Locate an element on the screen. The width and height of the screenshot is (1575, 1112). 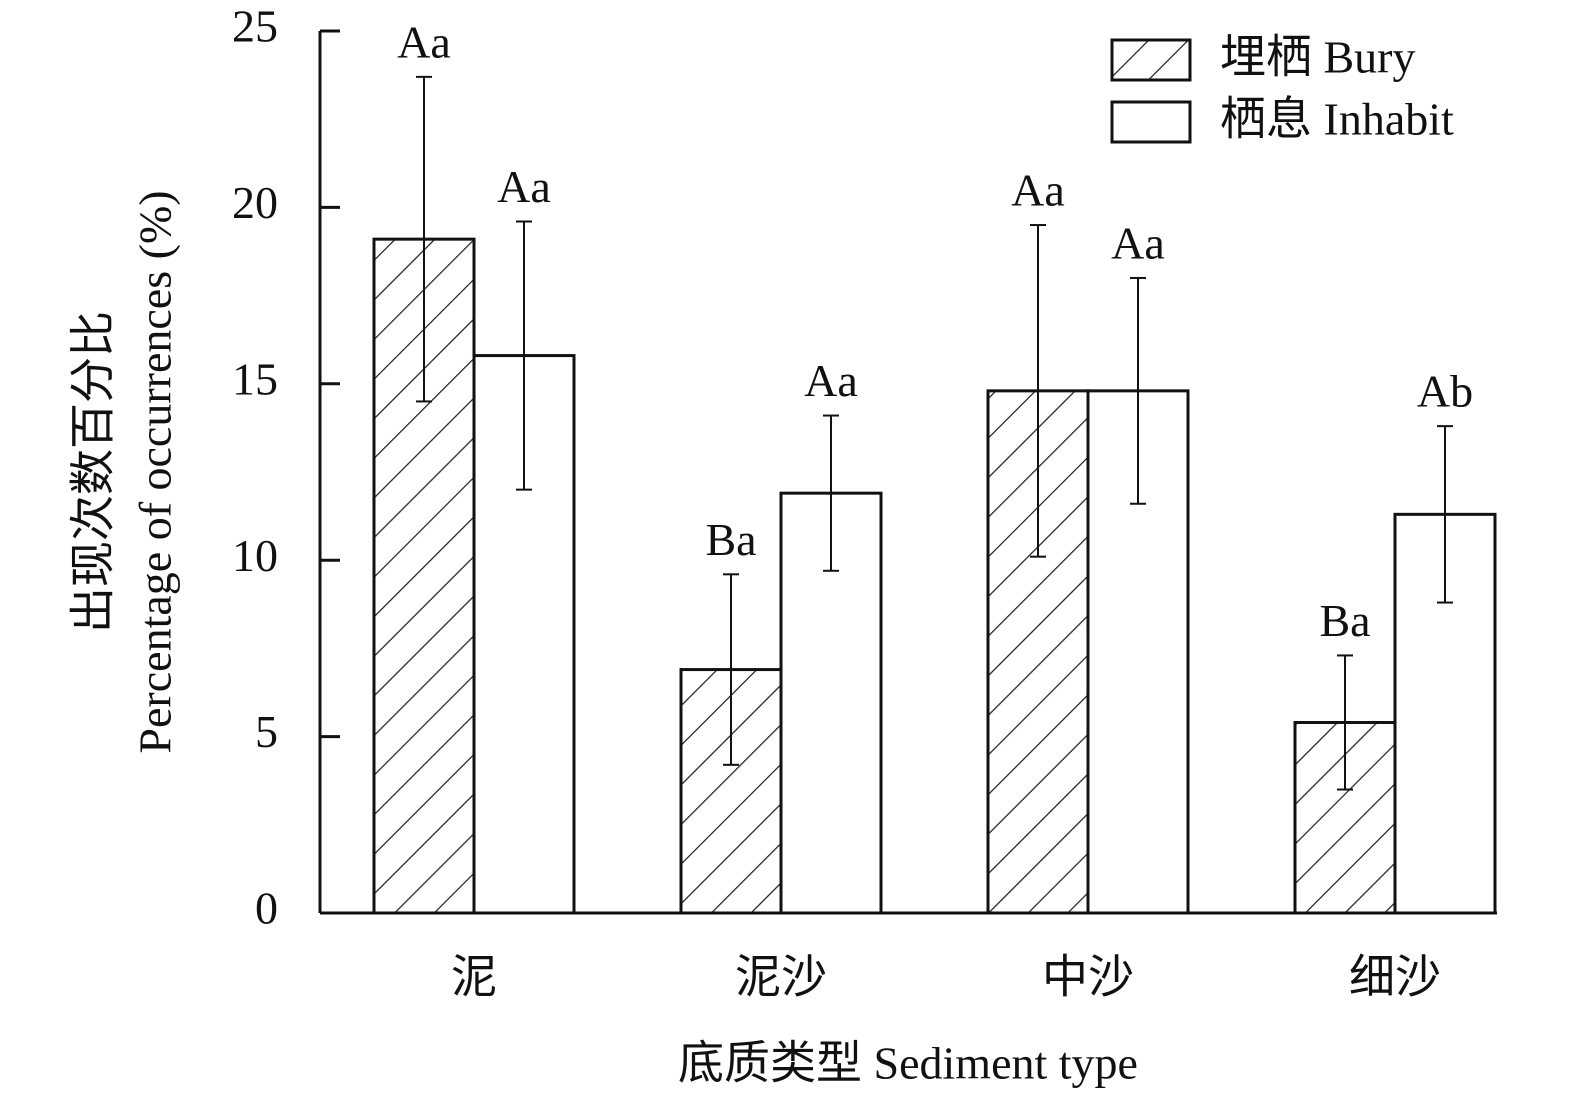
y-tick-label: 10 is located at coordinates (255, 555).